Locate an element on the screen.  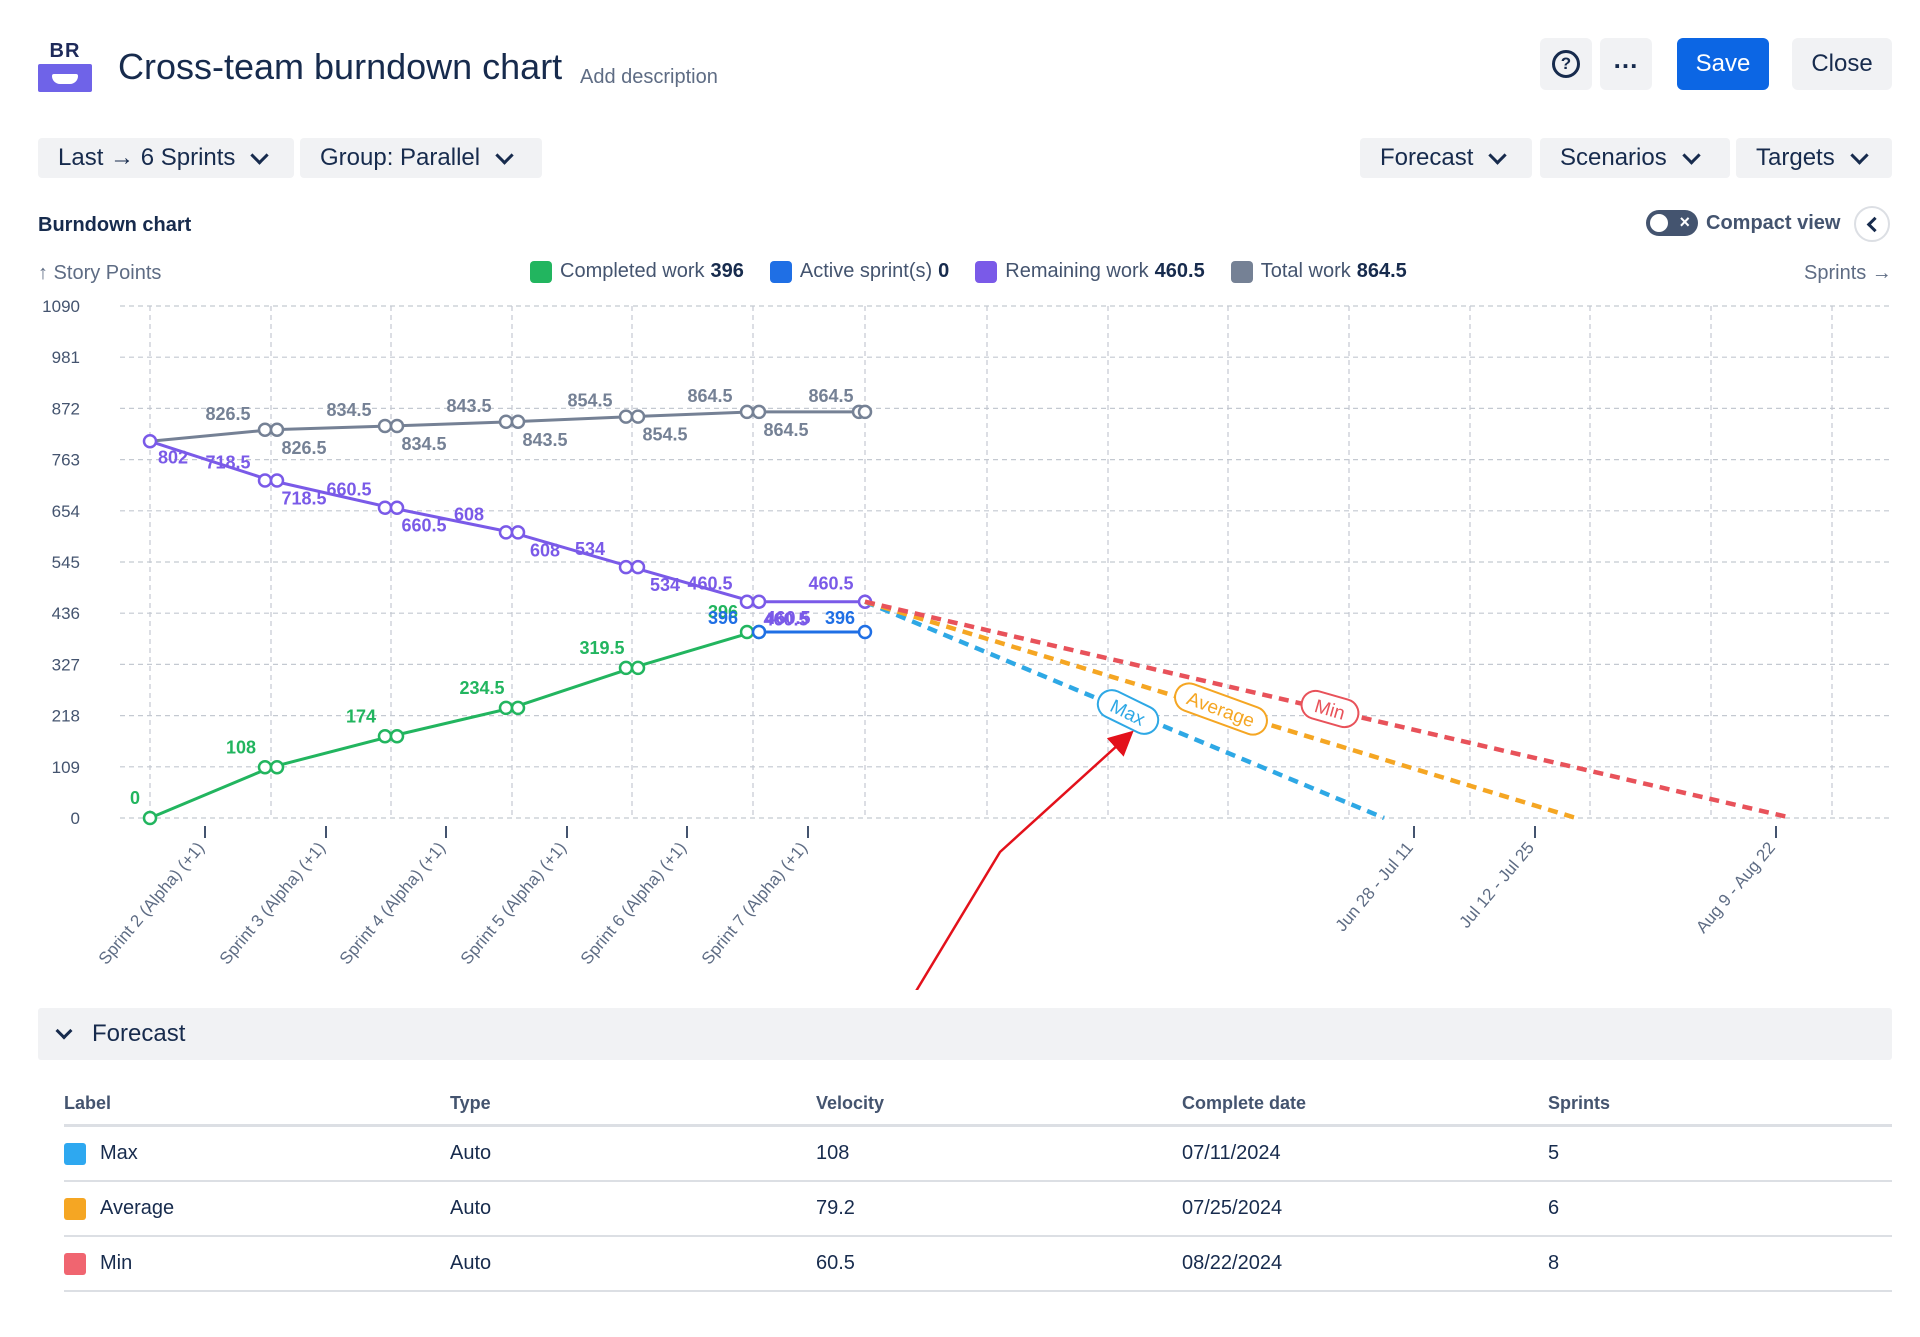
forecast-line-average is located at coordinates (1220, 710).